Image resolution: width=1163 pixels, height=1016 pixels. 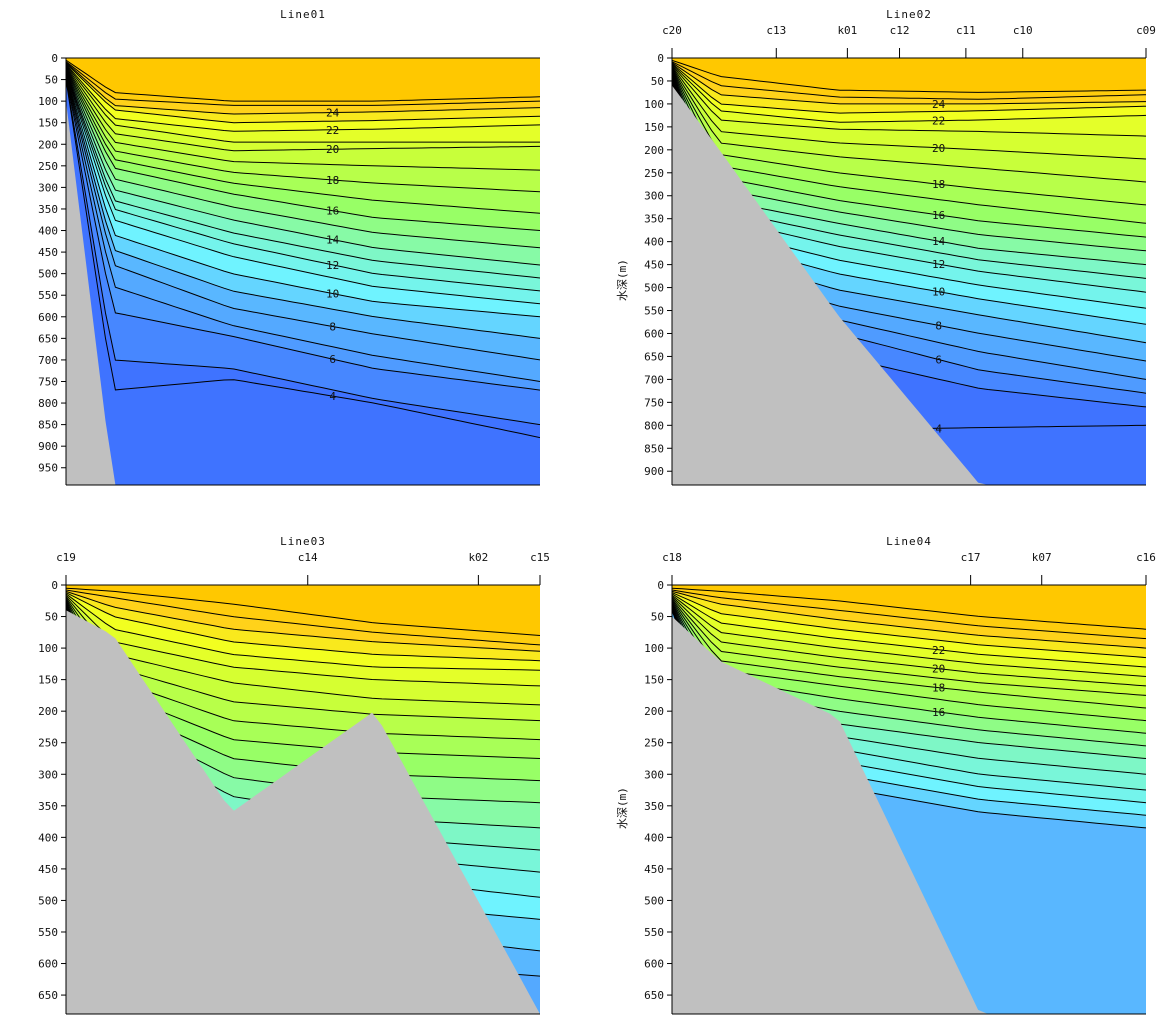 What do you see at coordinates (672, 30) in the screenshot?
I see `station-label-c20: c20` at bounding box center [672, 30].